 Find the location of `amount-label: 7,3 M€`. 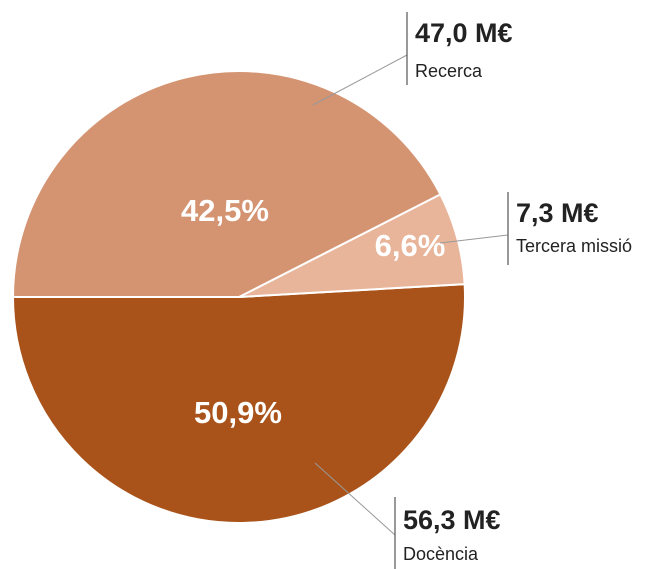

amount-label: 7,3 M€ is located at coordinates (557, 213).